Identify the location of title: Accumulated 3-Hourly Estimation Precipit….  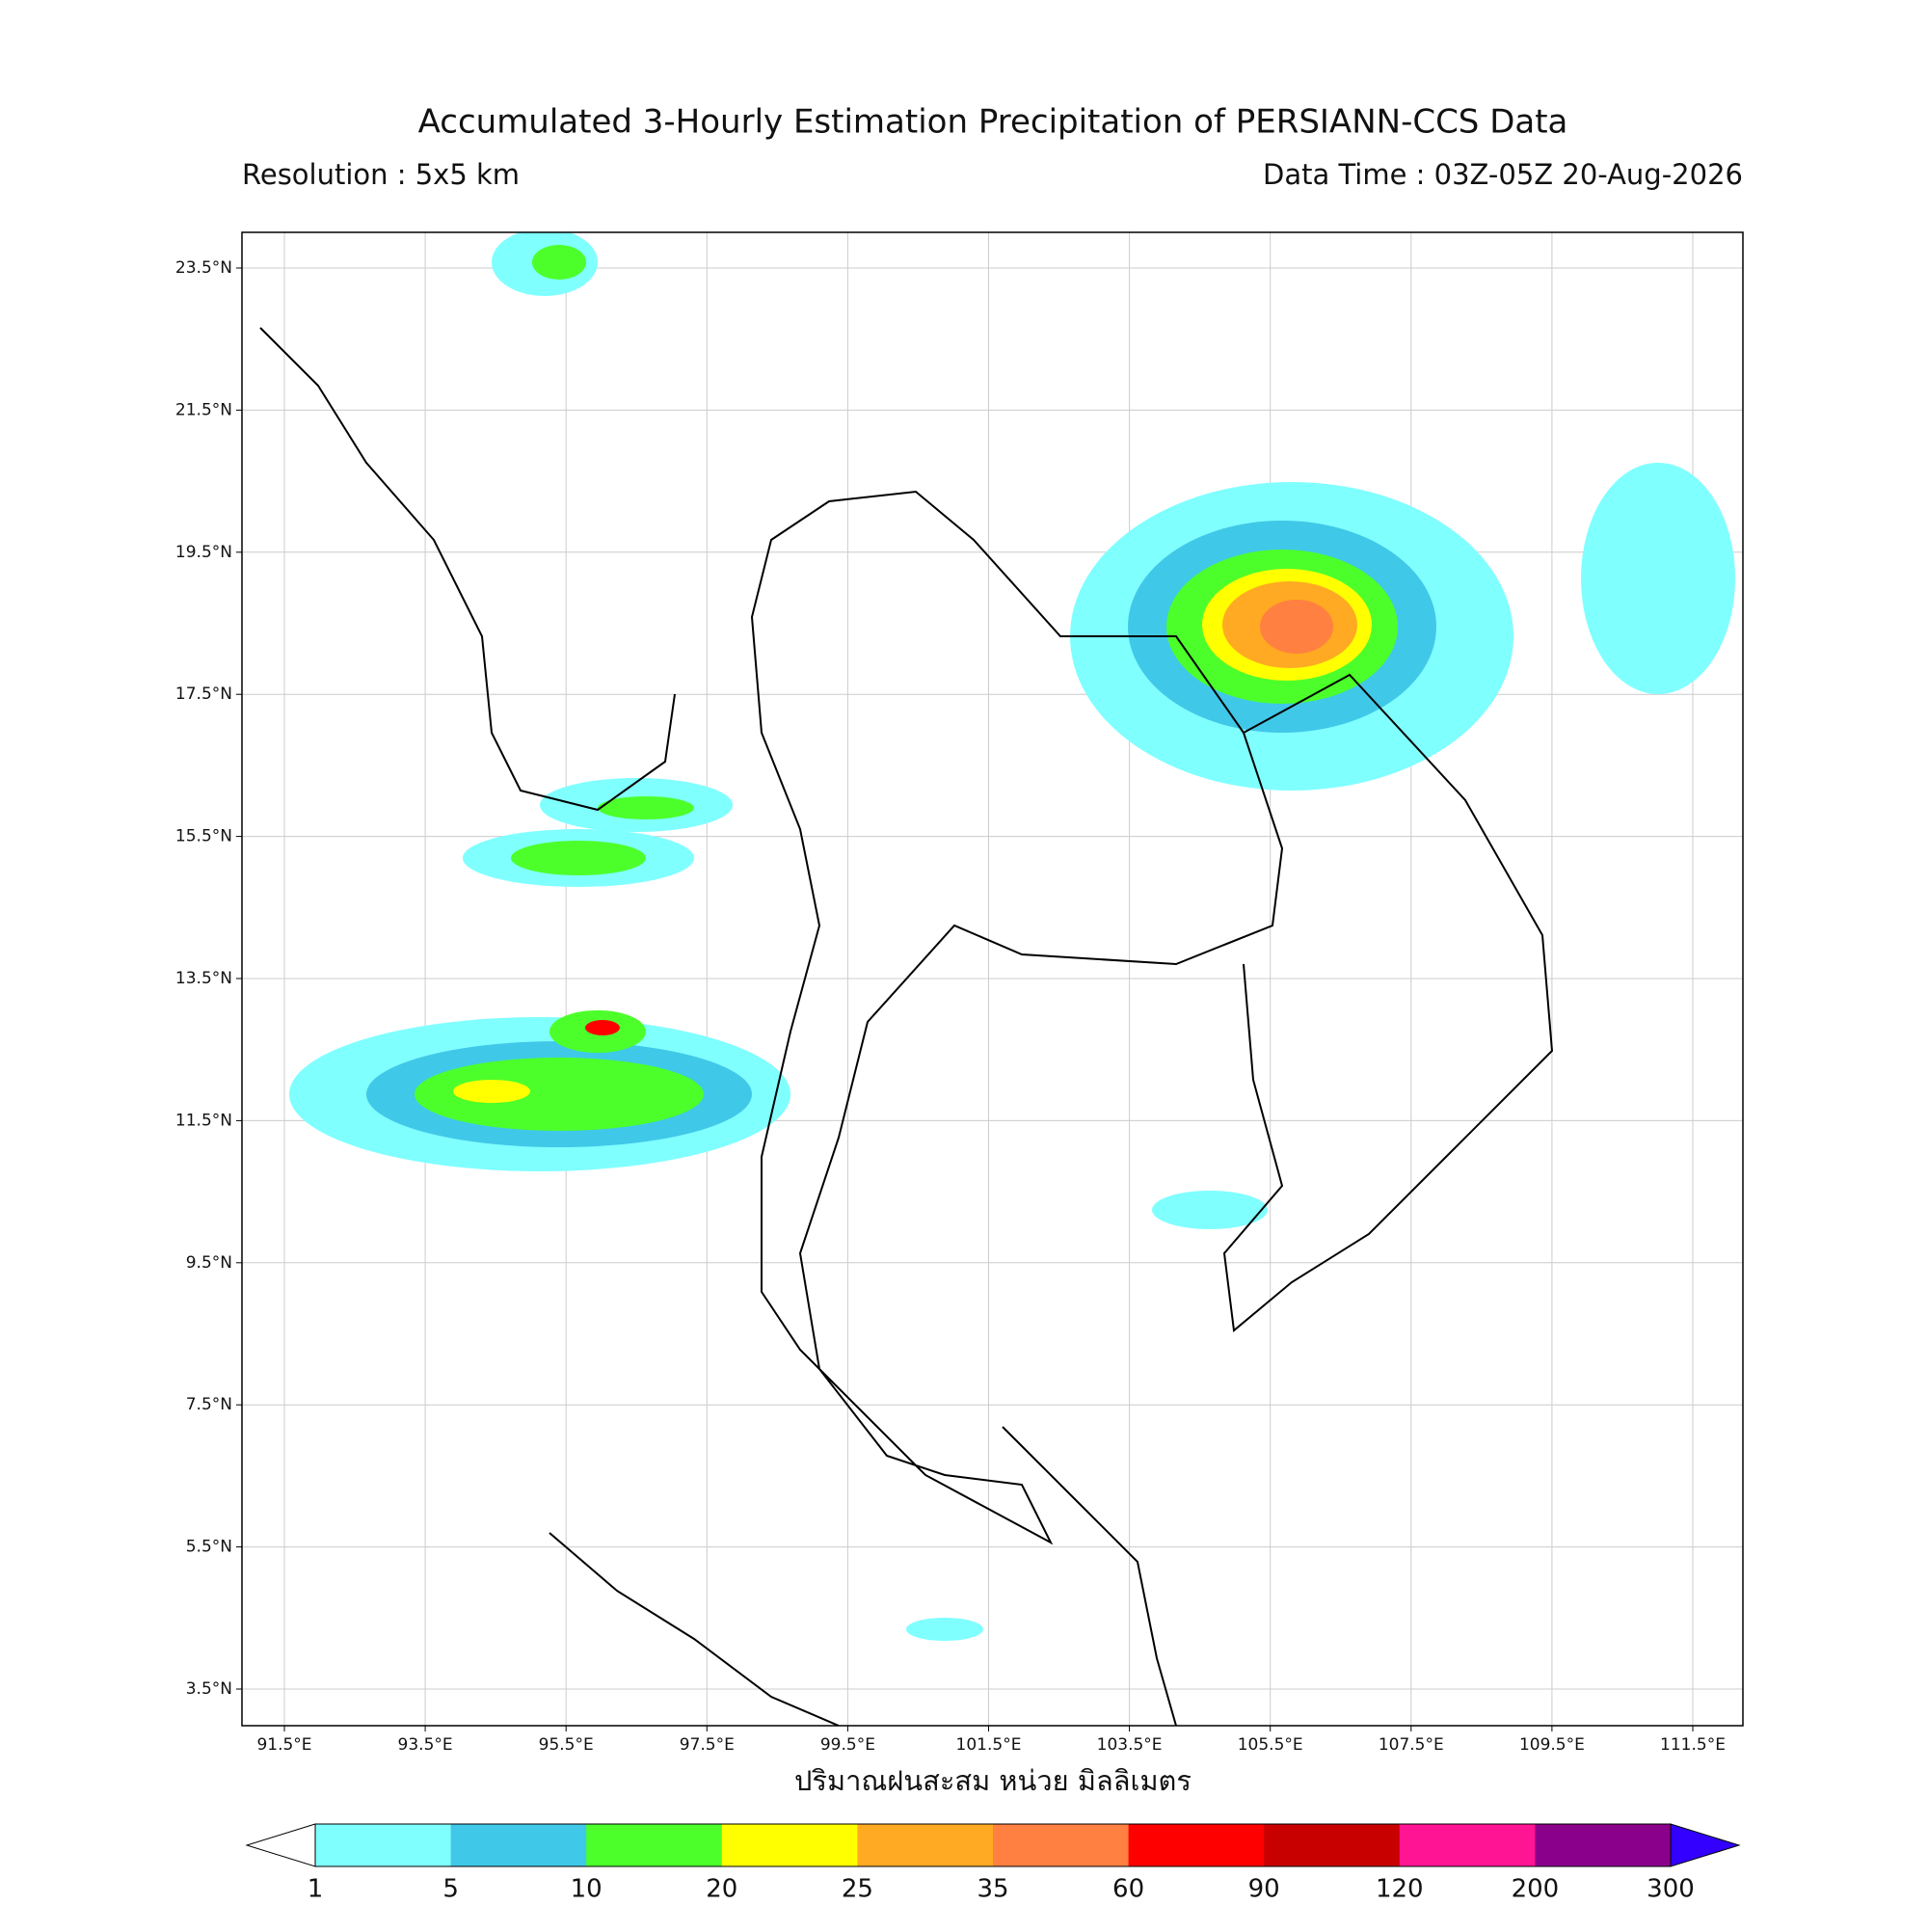
(993, 123).